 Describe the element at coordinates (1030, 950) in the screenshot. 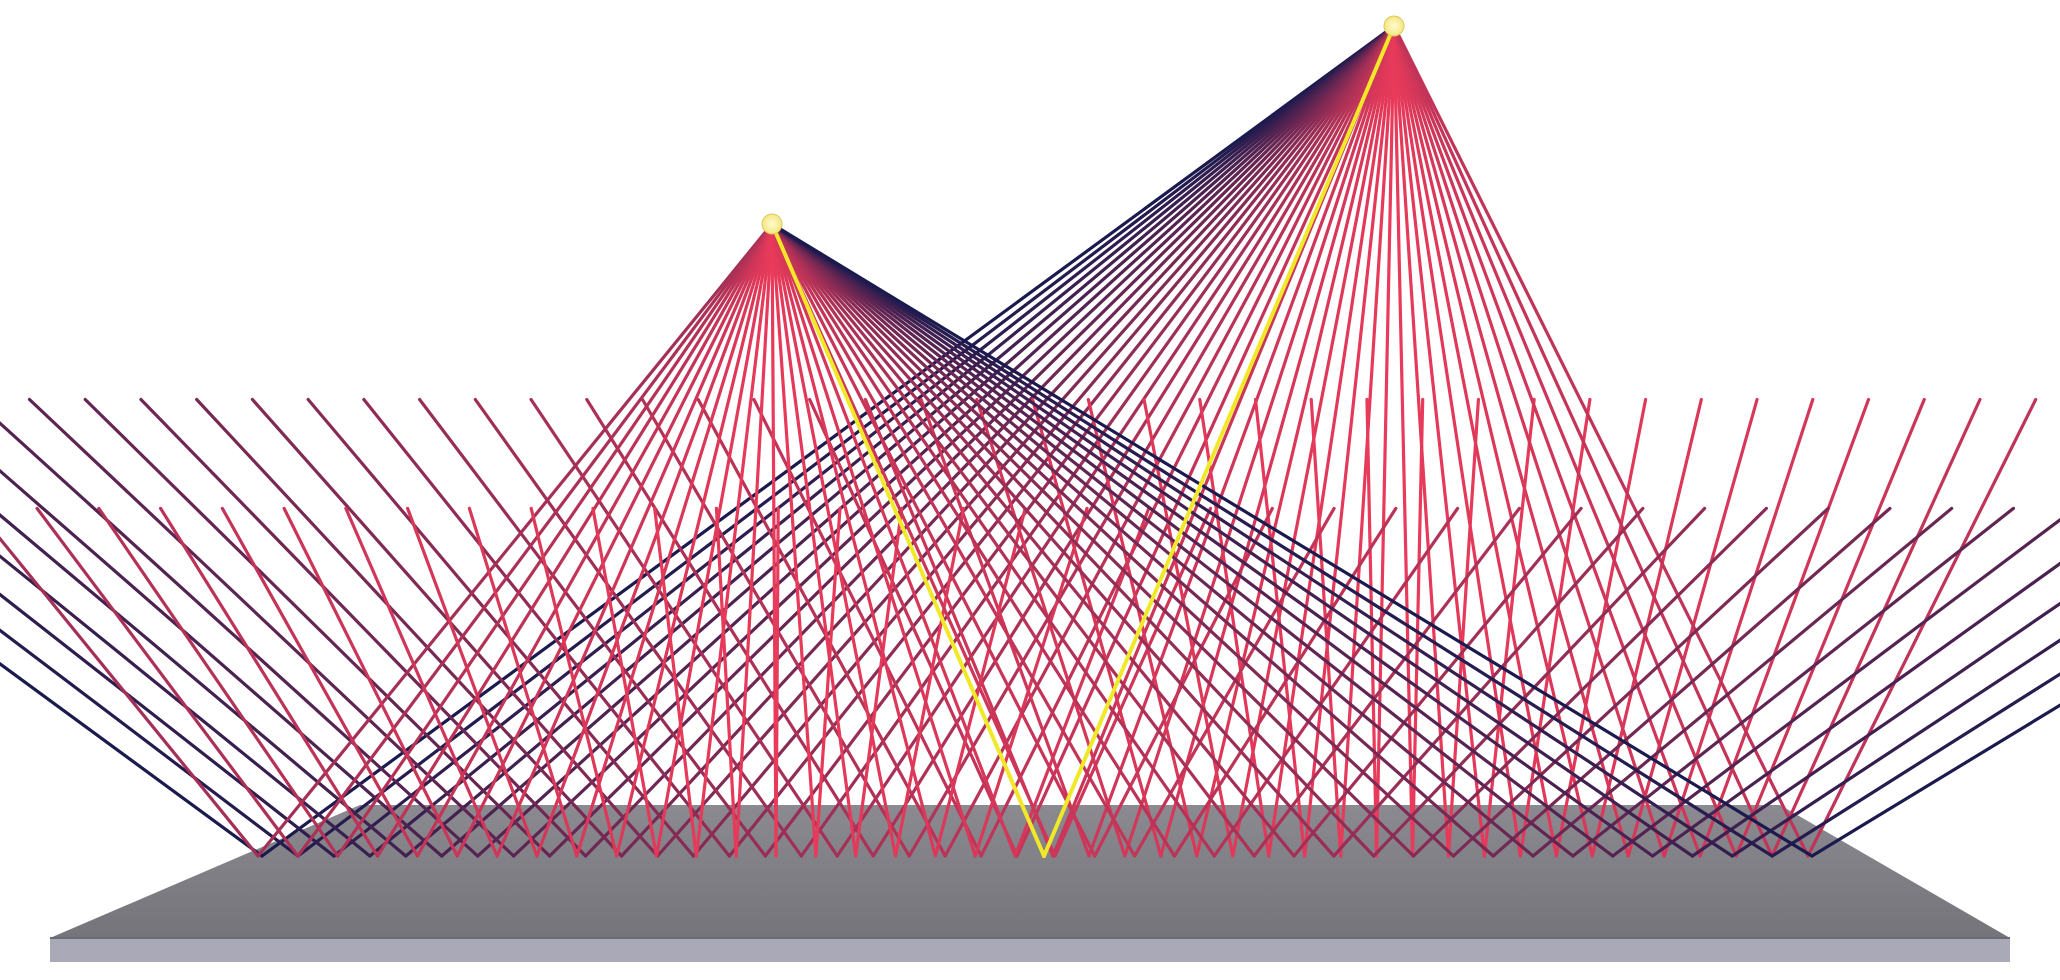

I see `plate-front` at that location.